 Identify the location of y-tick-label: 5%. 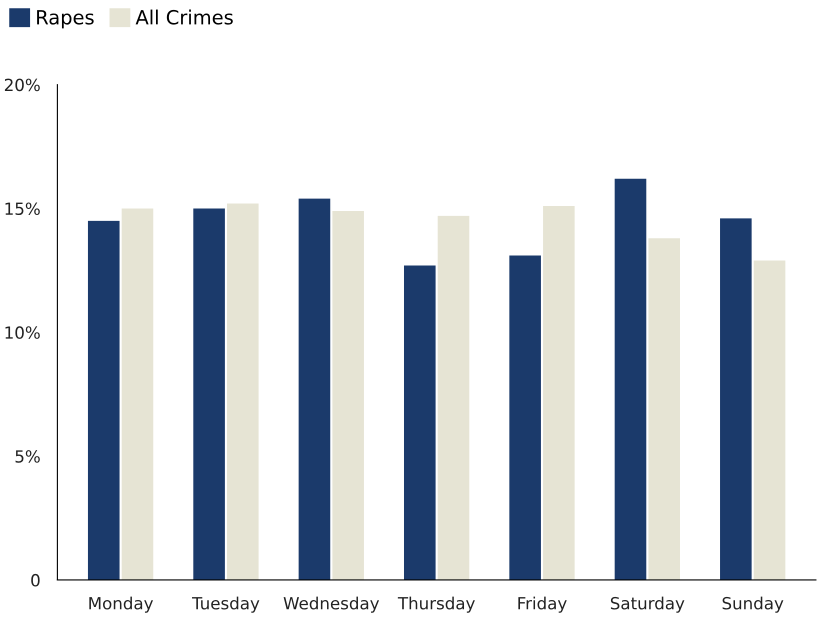
(28, 456).